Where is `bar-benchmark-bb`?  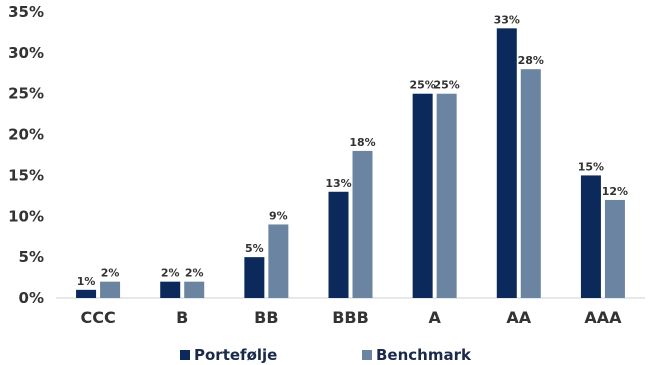 bar-benchmark-bb is located at coordinates (278, 261).